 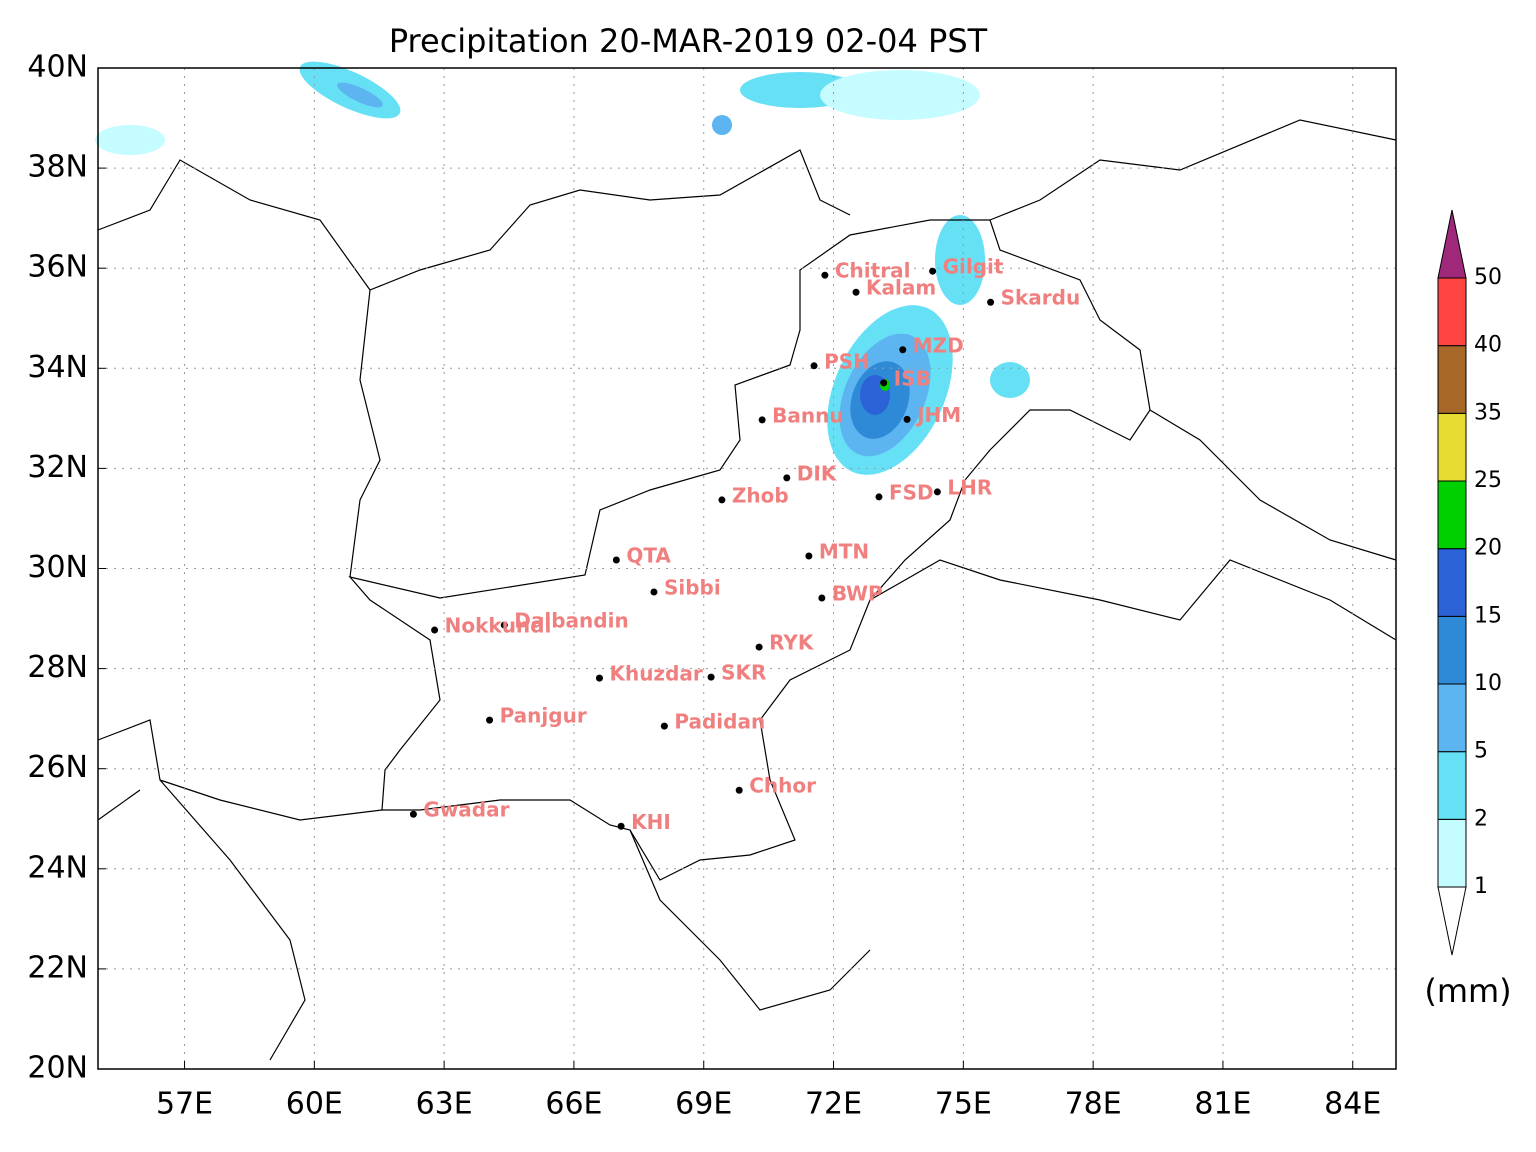 I want to click on colorbar-label: 10, so click(x=1488, y=683).